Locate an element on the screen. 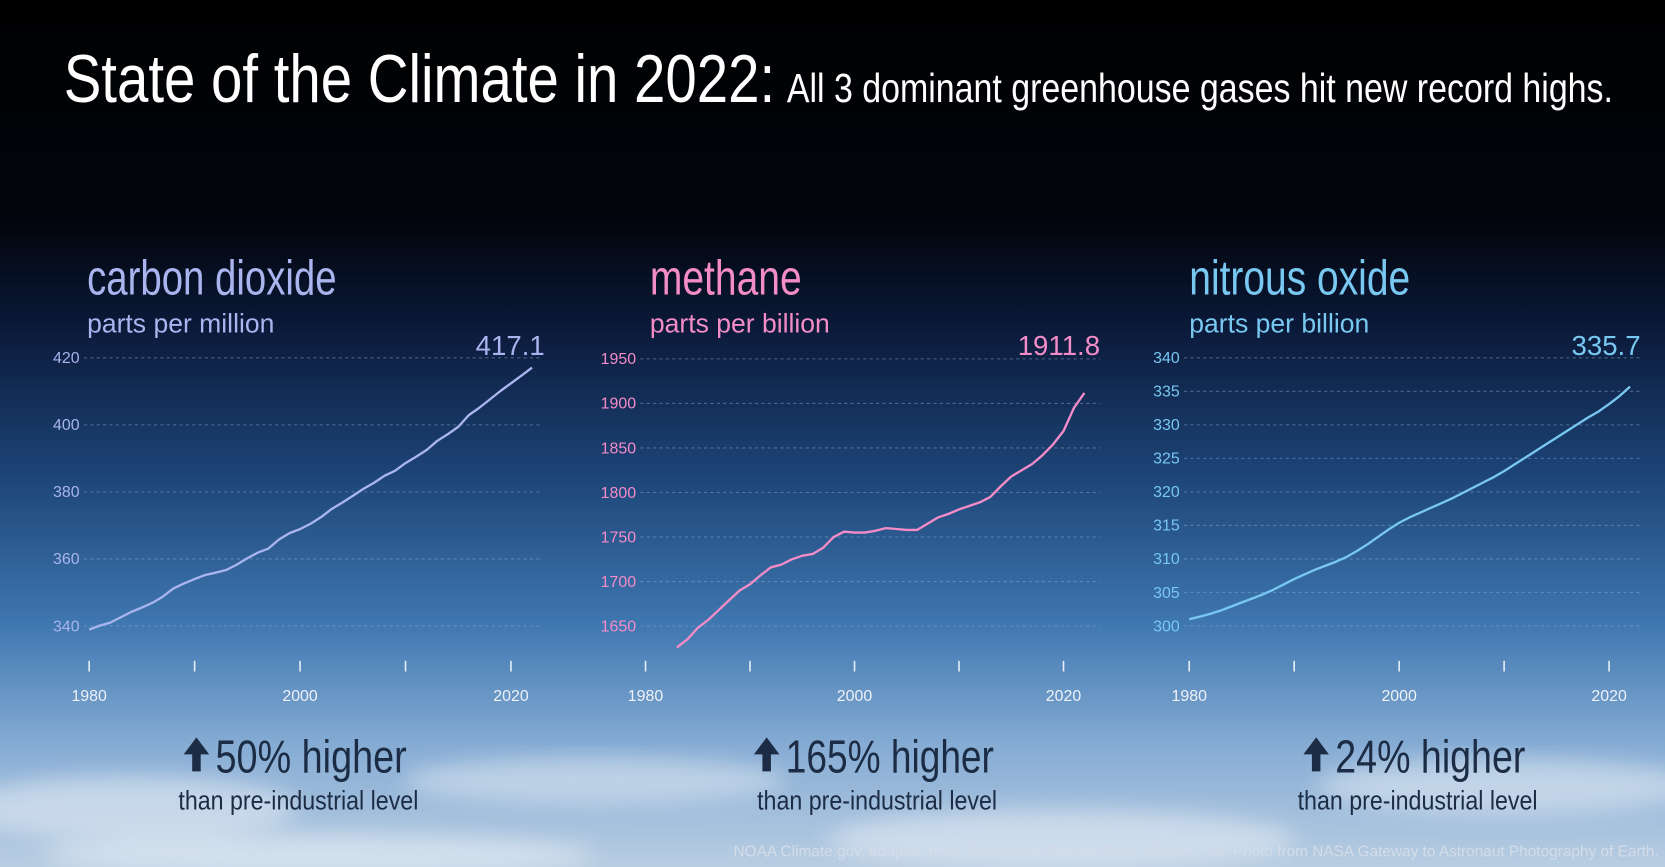  y-tick-label: 1850 is located at coordinates (619, 448).